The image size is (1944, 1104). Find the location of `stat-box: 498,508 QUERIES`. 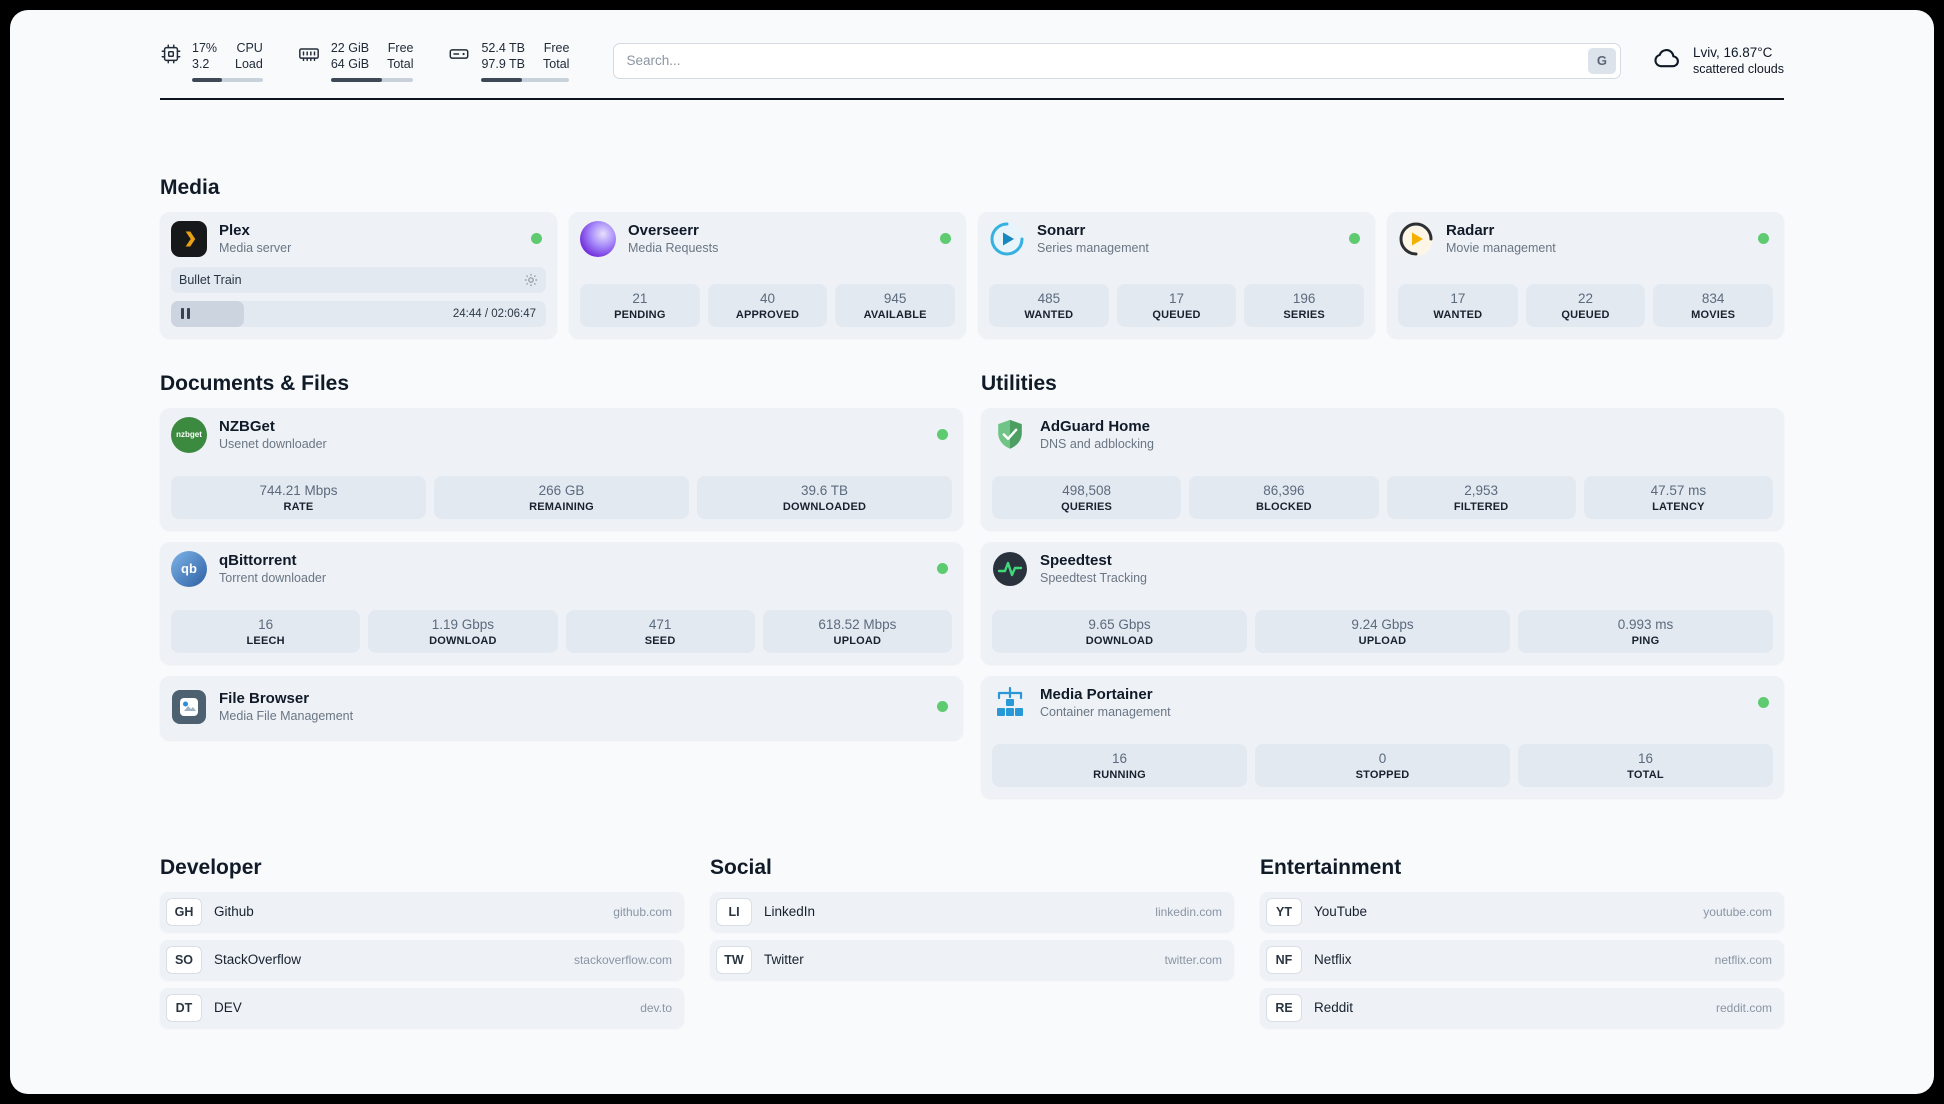

stat-box: 498,508 QUERIES is located at coordinates (1087, 497).